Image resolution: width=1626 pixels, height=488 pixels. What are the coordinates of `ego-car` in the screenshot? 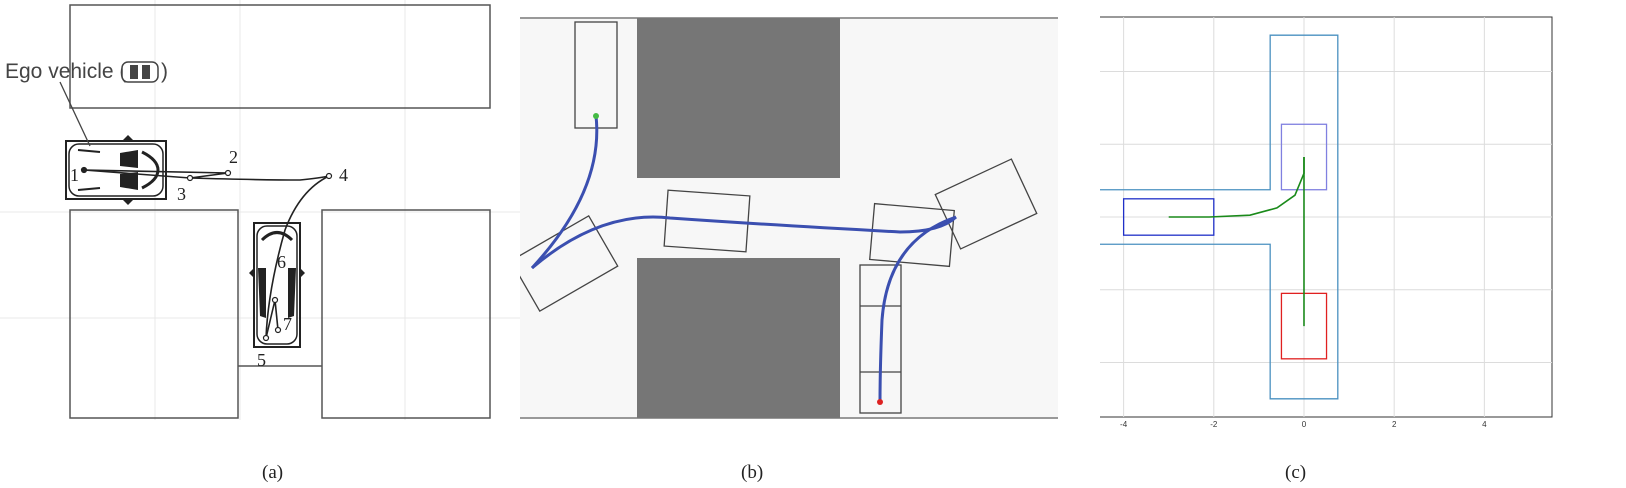 It's located at (116, 170).